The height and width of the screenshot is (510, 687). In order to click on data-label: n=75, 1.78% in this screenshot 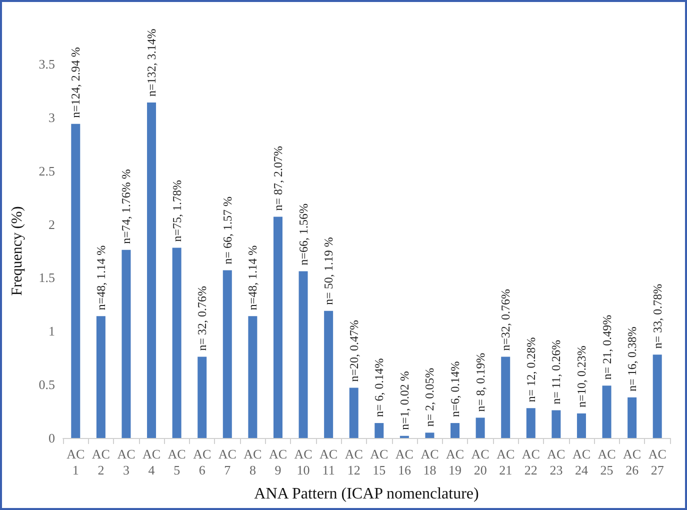, I will do `click(177, 211)`.